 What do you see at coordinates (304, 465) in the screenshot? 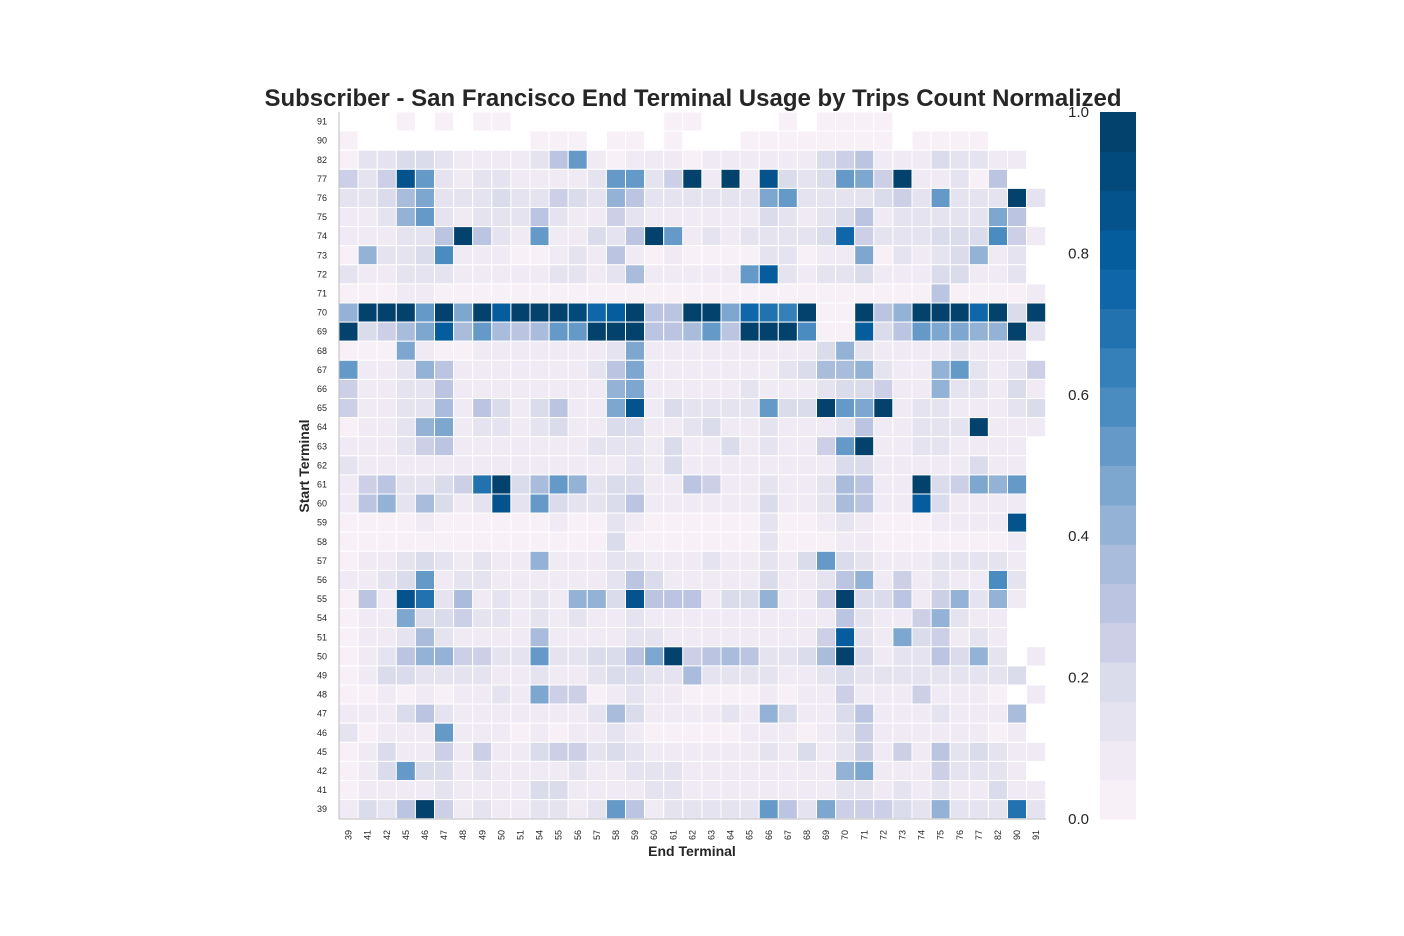
I see `y-axis-label: Start Terminal` at bounding box center [304, 465].